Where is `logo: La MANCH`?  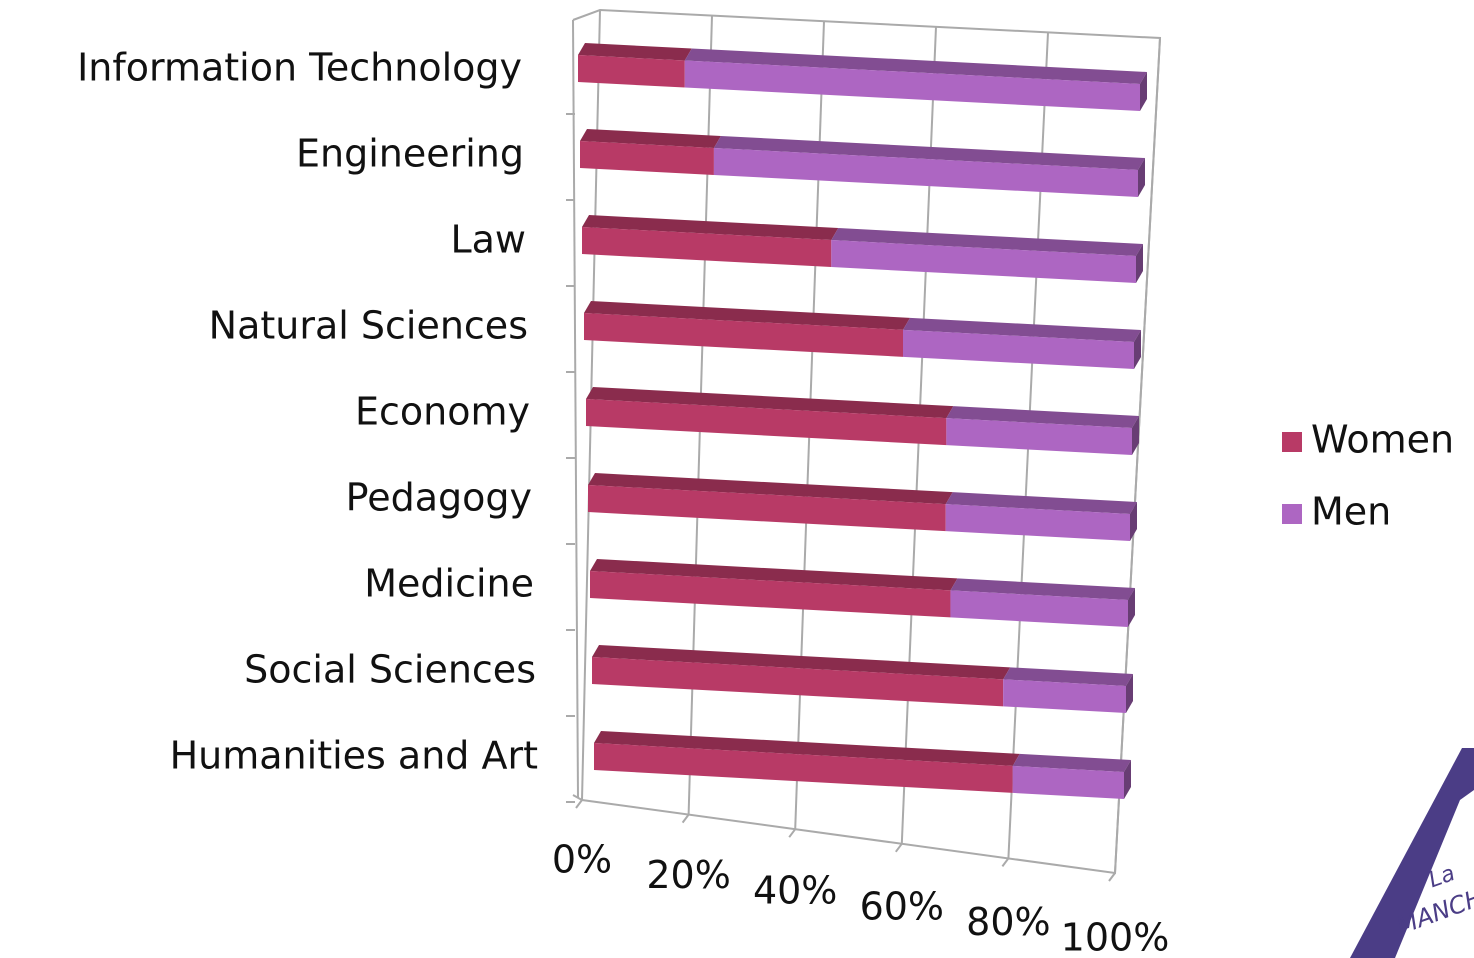 logo: La MANCH is located at coordinates (1412, 853).